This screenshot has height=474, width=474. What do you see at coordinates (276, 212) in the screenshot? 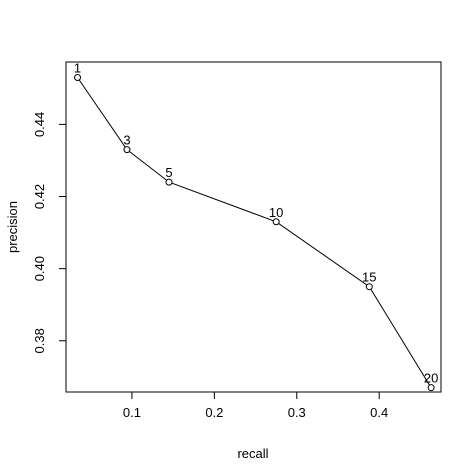
I see `data-point-label: 10` at bounding box center [276, 212].